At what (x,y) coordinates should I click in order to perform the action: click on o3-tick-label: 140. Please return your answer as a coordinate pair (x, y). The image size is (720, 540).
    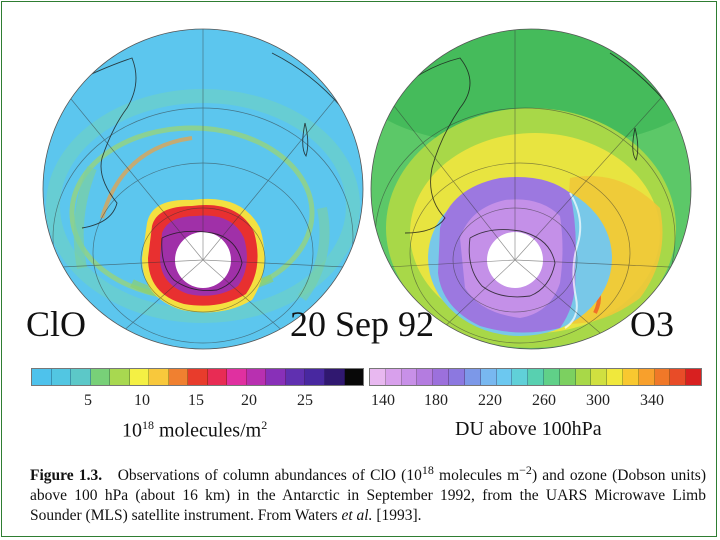
    Looking at the image, I should click on (383, 400).